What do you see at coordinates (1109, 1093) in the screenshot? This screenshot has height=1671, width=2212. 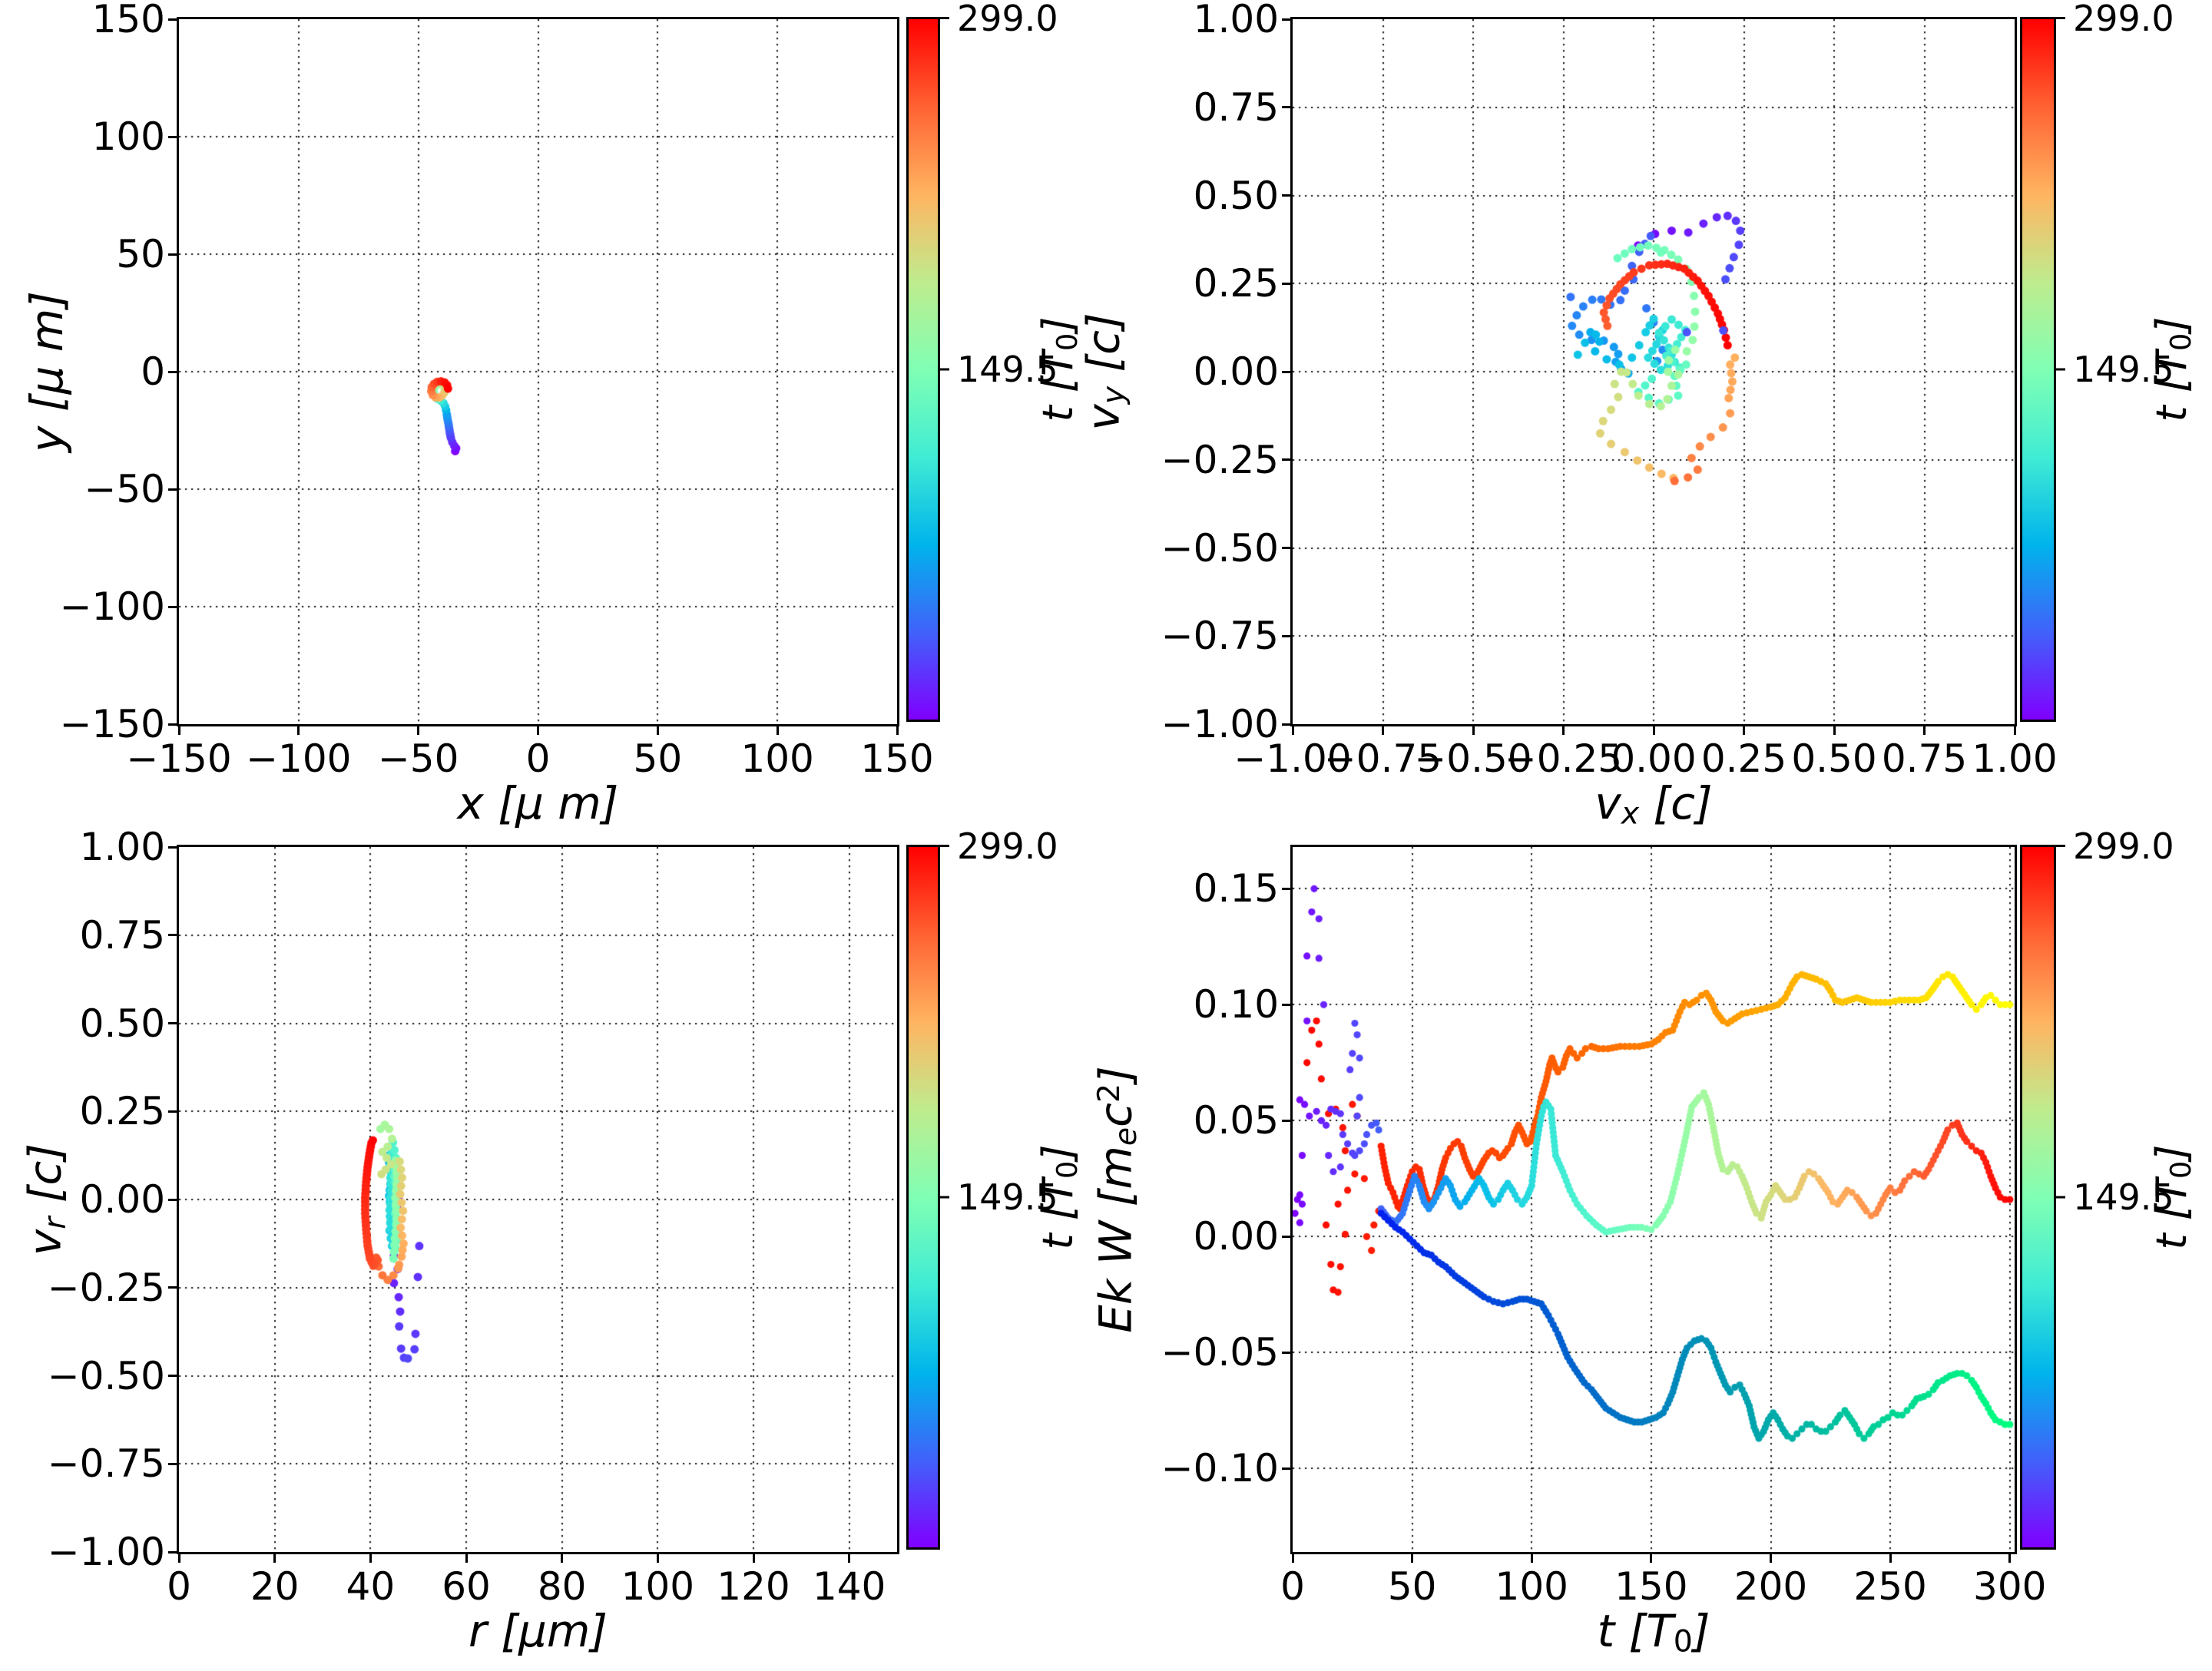 I see `label-segment: 2` at bounding box center [1109, 1093].